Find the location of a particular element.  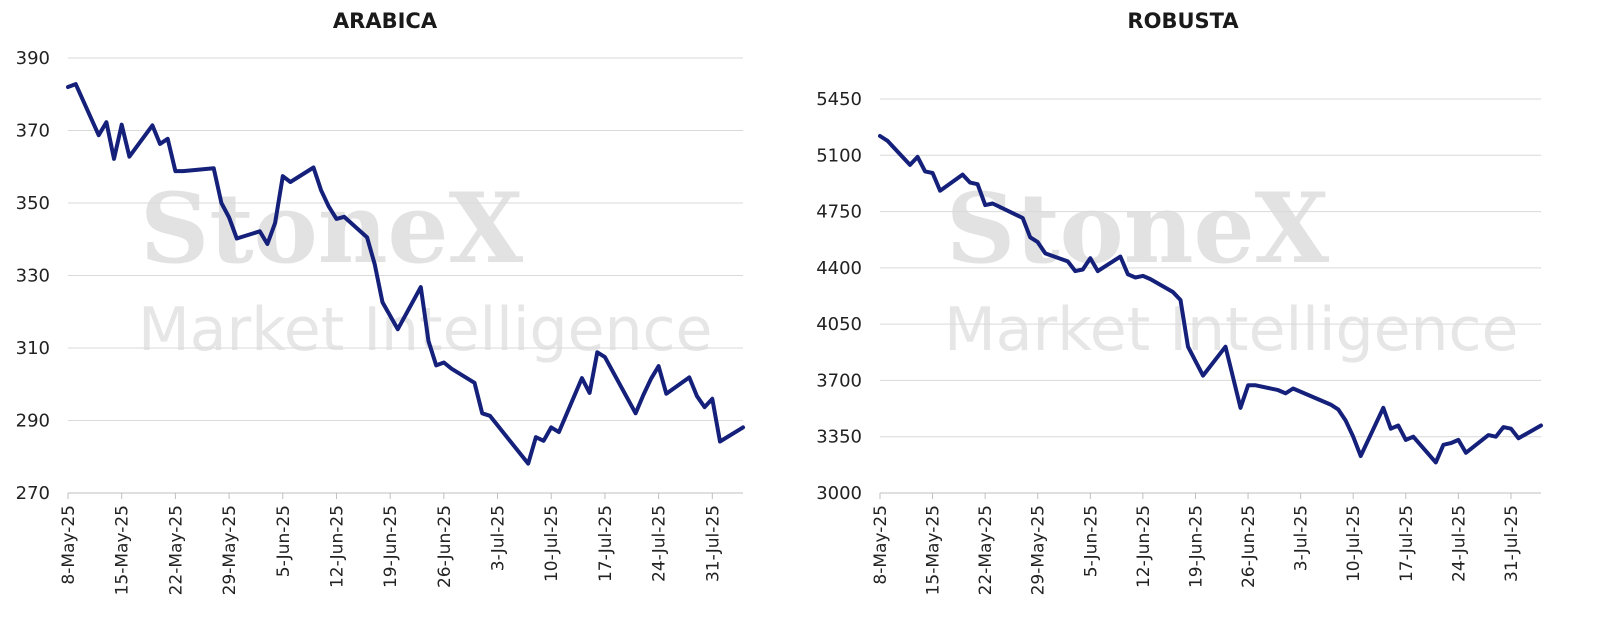

arabica-x-axis is located at coordinates (405, 495).